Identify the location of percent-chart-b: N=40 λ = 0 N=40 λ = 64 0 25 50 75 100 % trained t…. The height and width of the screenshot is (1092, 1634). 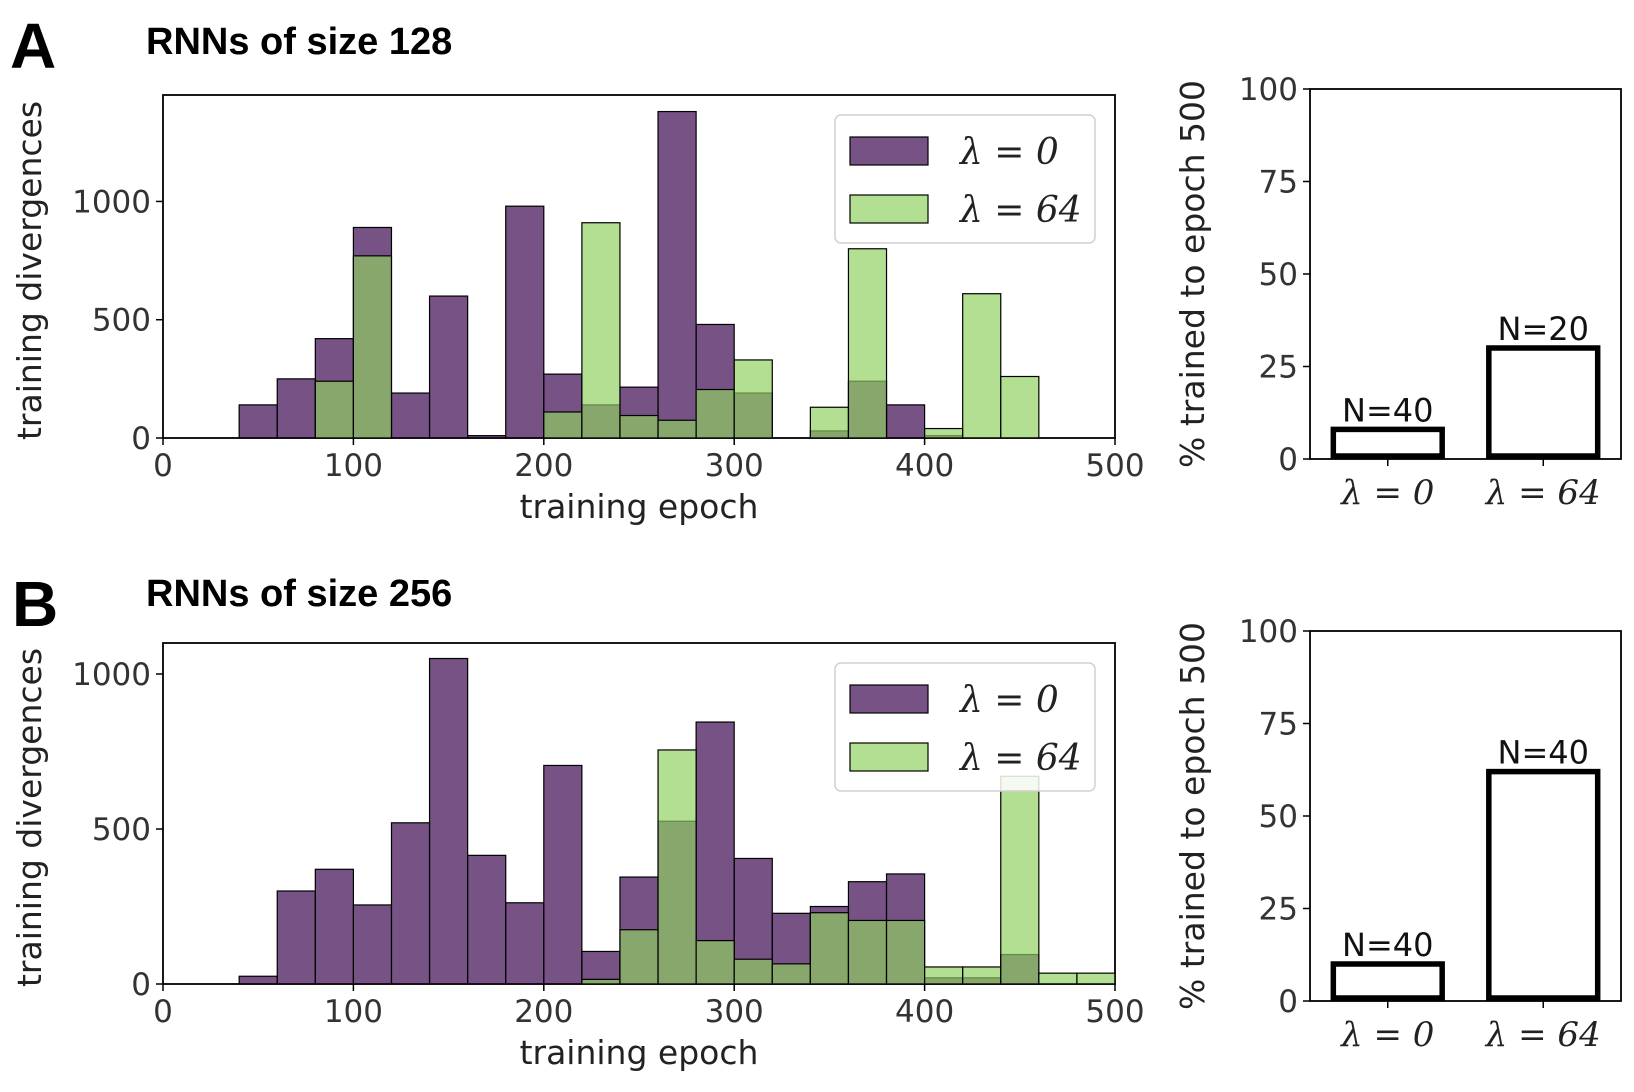
(1397, 834).